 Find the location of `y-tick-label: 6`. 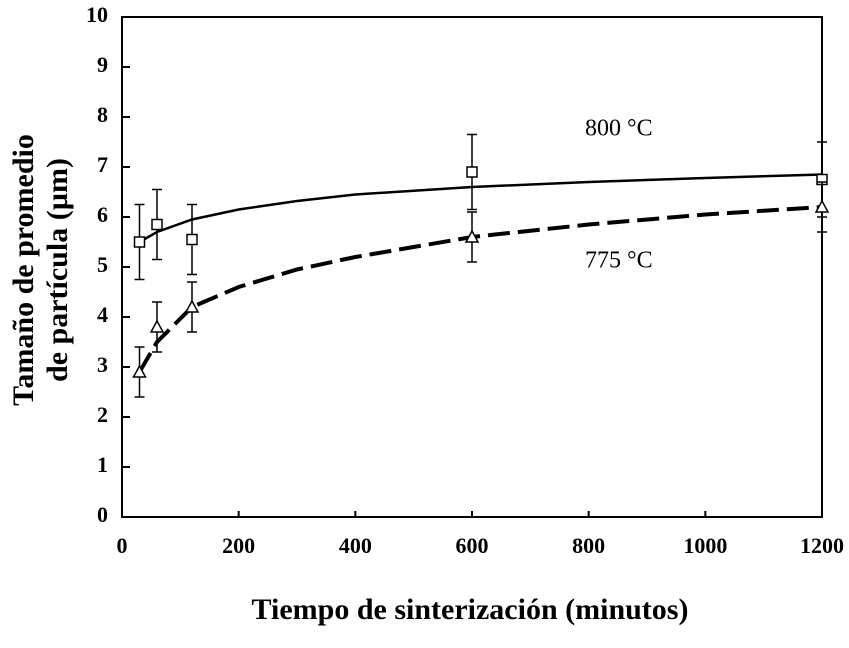

y-tick-label: 6 is located at coordinates (102, 214).